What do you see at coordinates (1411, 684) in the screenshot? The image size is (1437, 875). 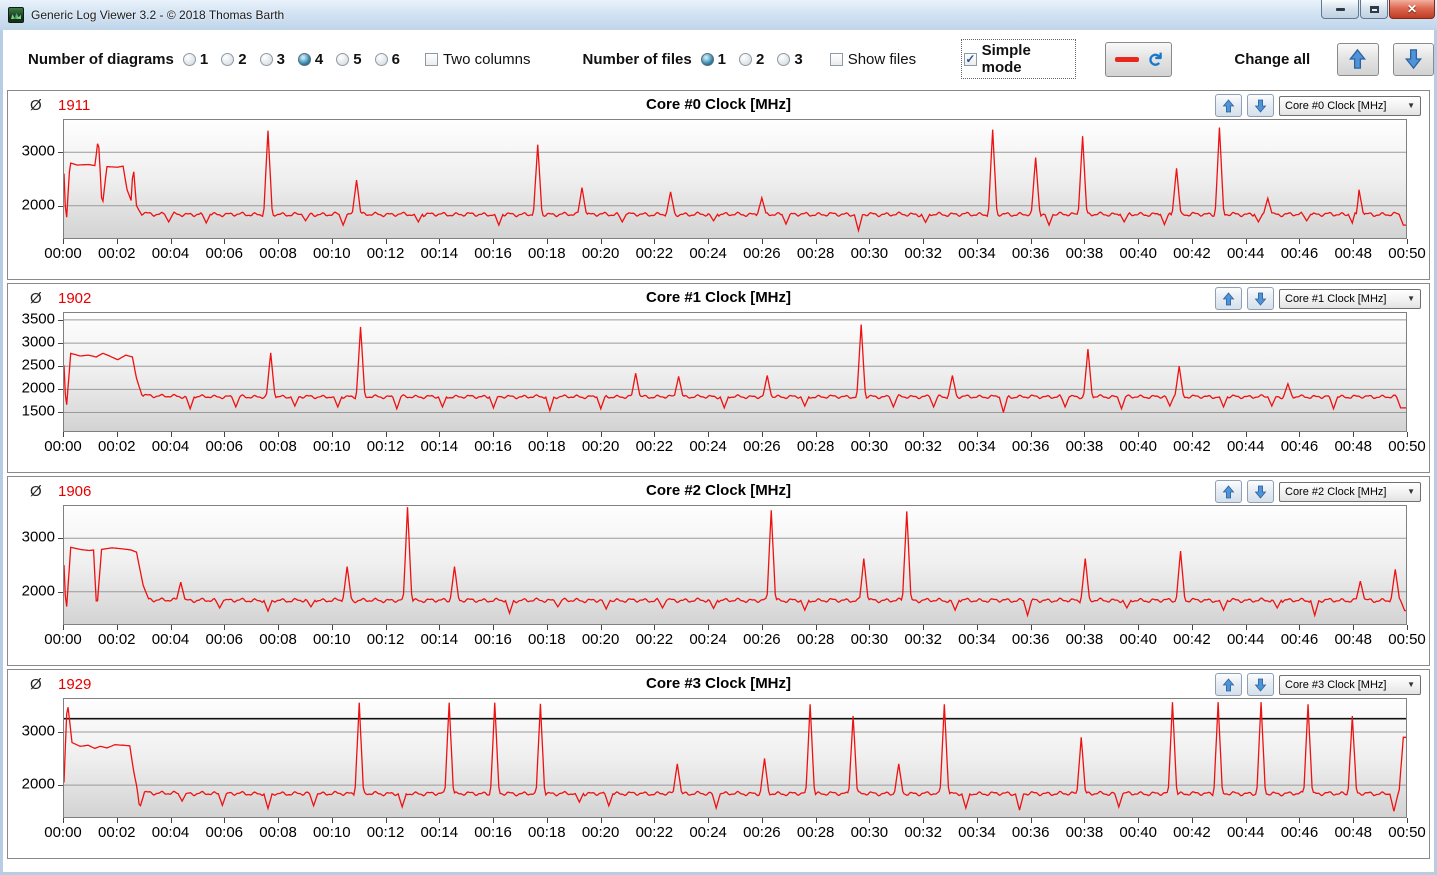 I see `chevron-down-icon: ▼` at bounding box center [1411, 684].